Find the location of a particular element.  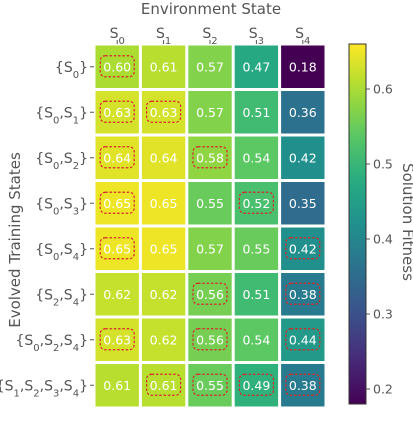

heatmap-cell: 0.56 is located at coordinates (210, 339).